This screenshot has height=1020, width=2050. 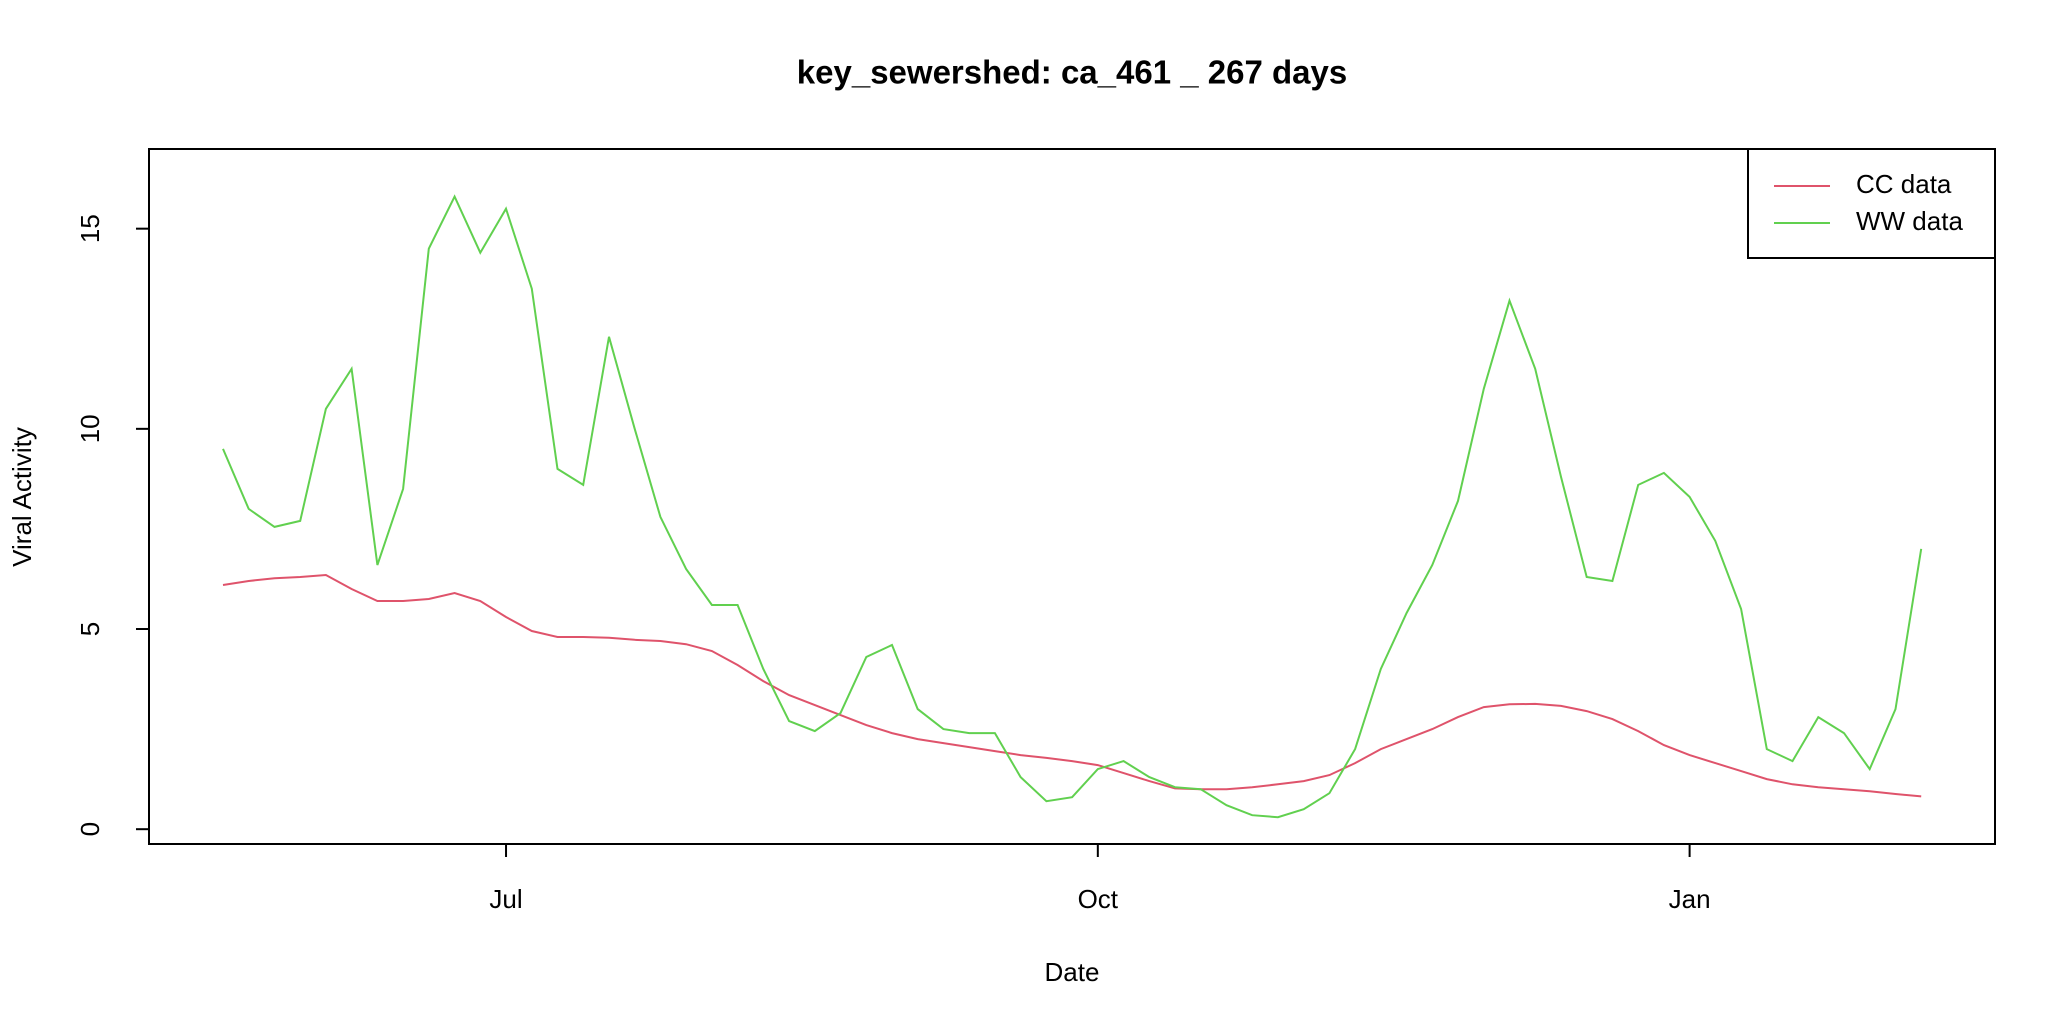 What do you see at coordinates (1909, 221) in the screenshot?
I see `legend-label: WW data` at bounding box center [1909, 221].